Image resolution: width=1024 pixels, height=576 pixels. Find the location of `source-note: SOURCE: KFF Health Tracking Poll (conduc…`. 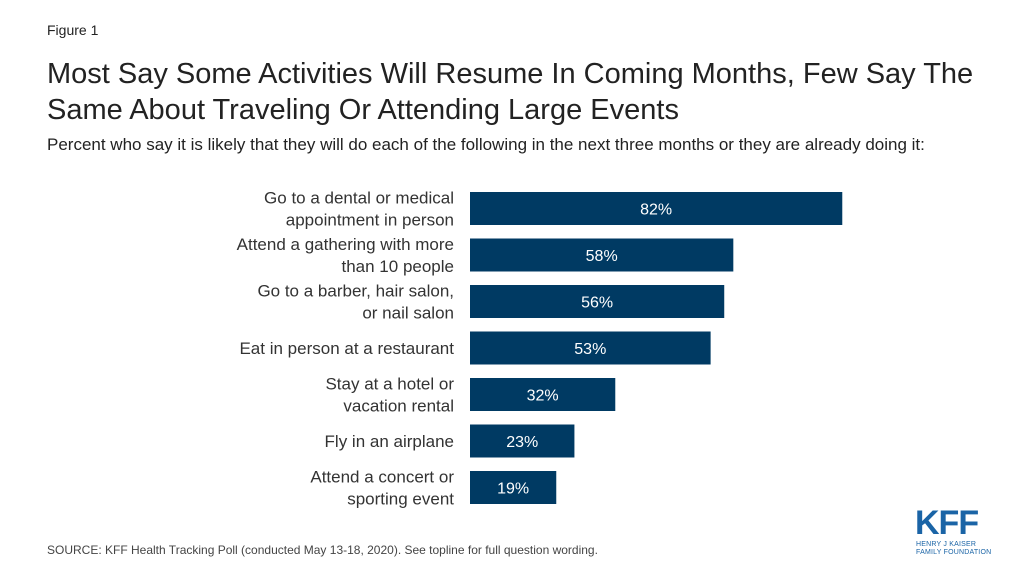

source-note: SOURCE: KFF Health Tracking Poll (conduc… is located at coordinates (322, 550).